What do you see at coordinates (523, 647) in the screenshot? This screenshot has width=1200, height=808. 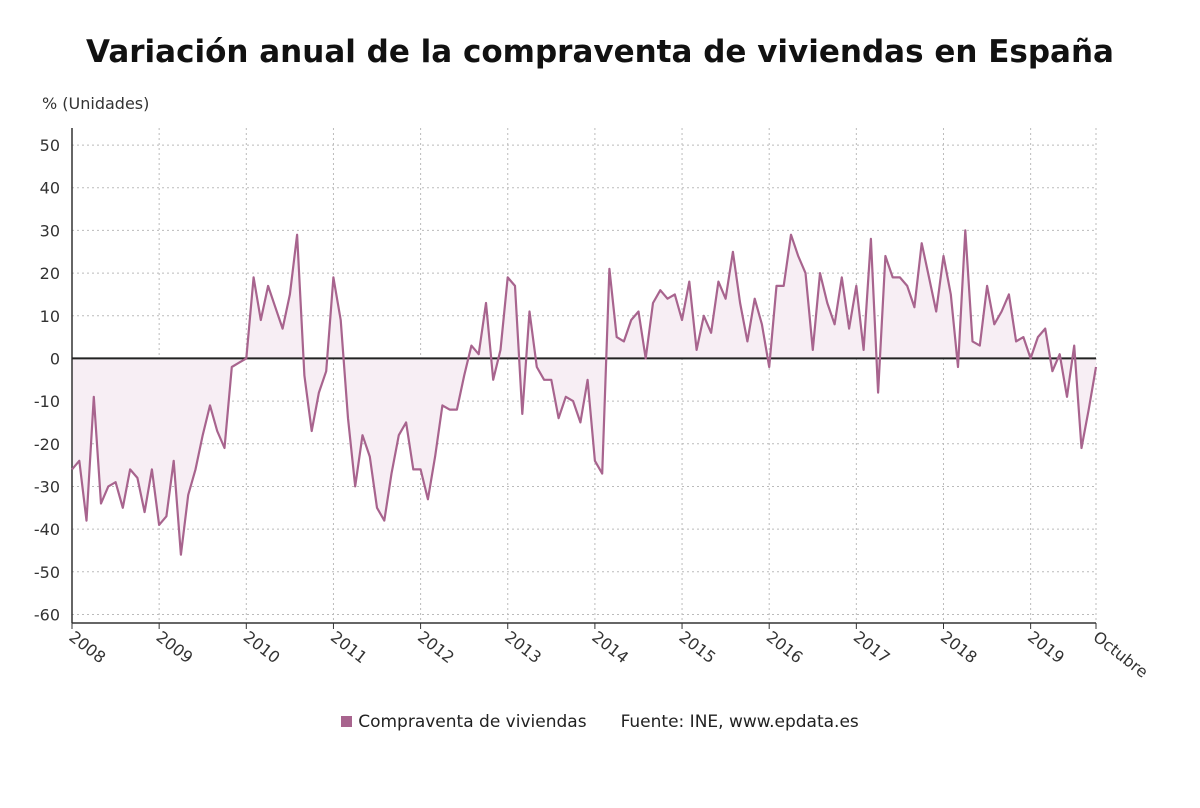 I see `x-tick-label: 2013` at bounding box center [523, 647].